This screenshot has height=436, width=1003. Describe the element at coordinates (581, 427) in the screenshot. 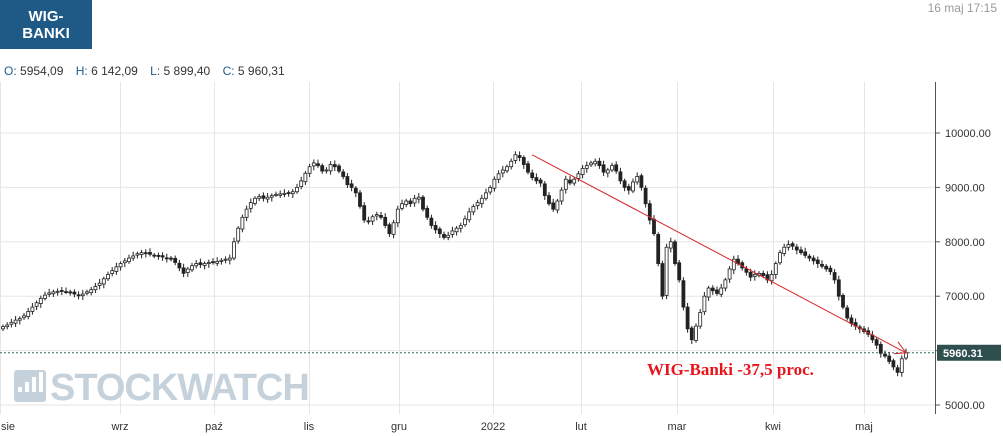

I see `x-tick-label: lut` at that location.